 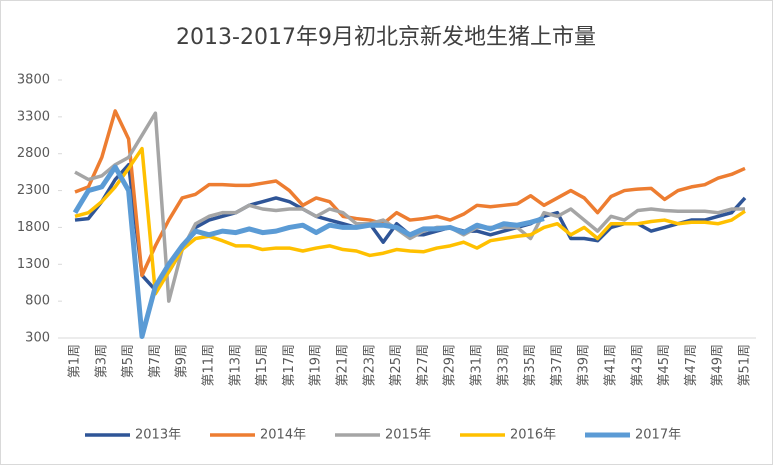 I want to click on x-tick-label: 第21周, so click(x=343, y=365).